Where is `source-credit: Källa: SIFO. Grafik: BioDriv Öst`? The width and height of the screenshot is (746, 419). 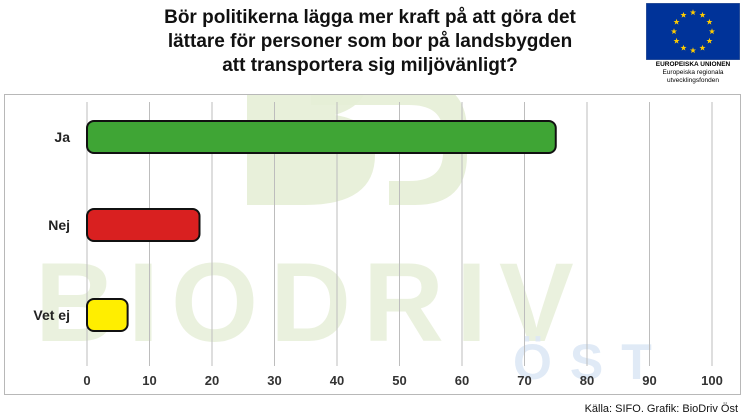
source-credit: Källa: SIFO. Grafik: BioDriv Öst is located at coordinates (661, 409).